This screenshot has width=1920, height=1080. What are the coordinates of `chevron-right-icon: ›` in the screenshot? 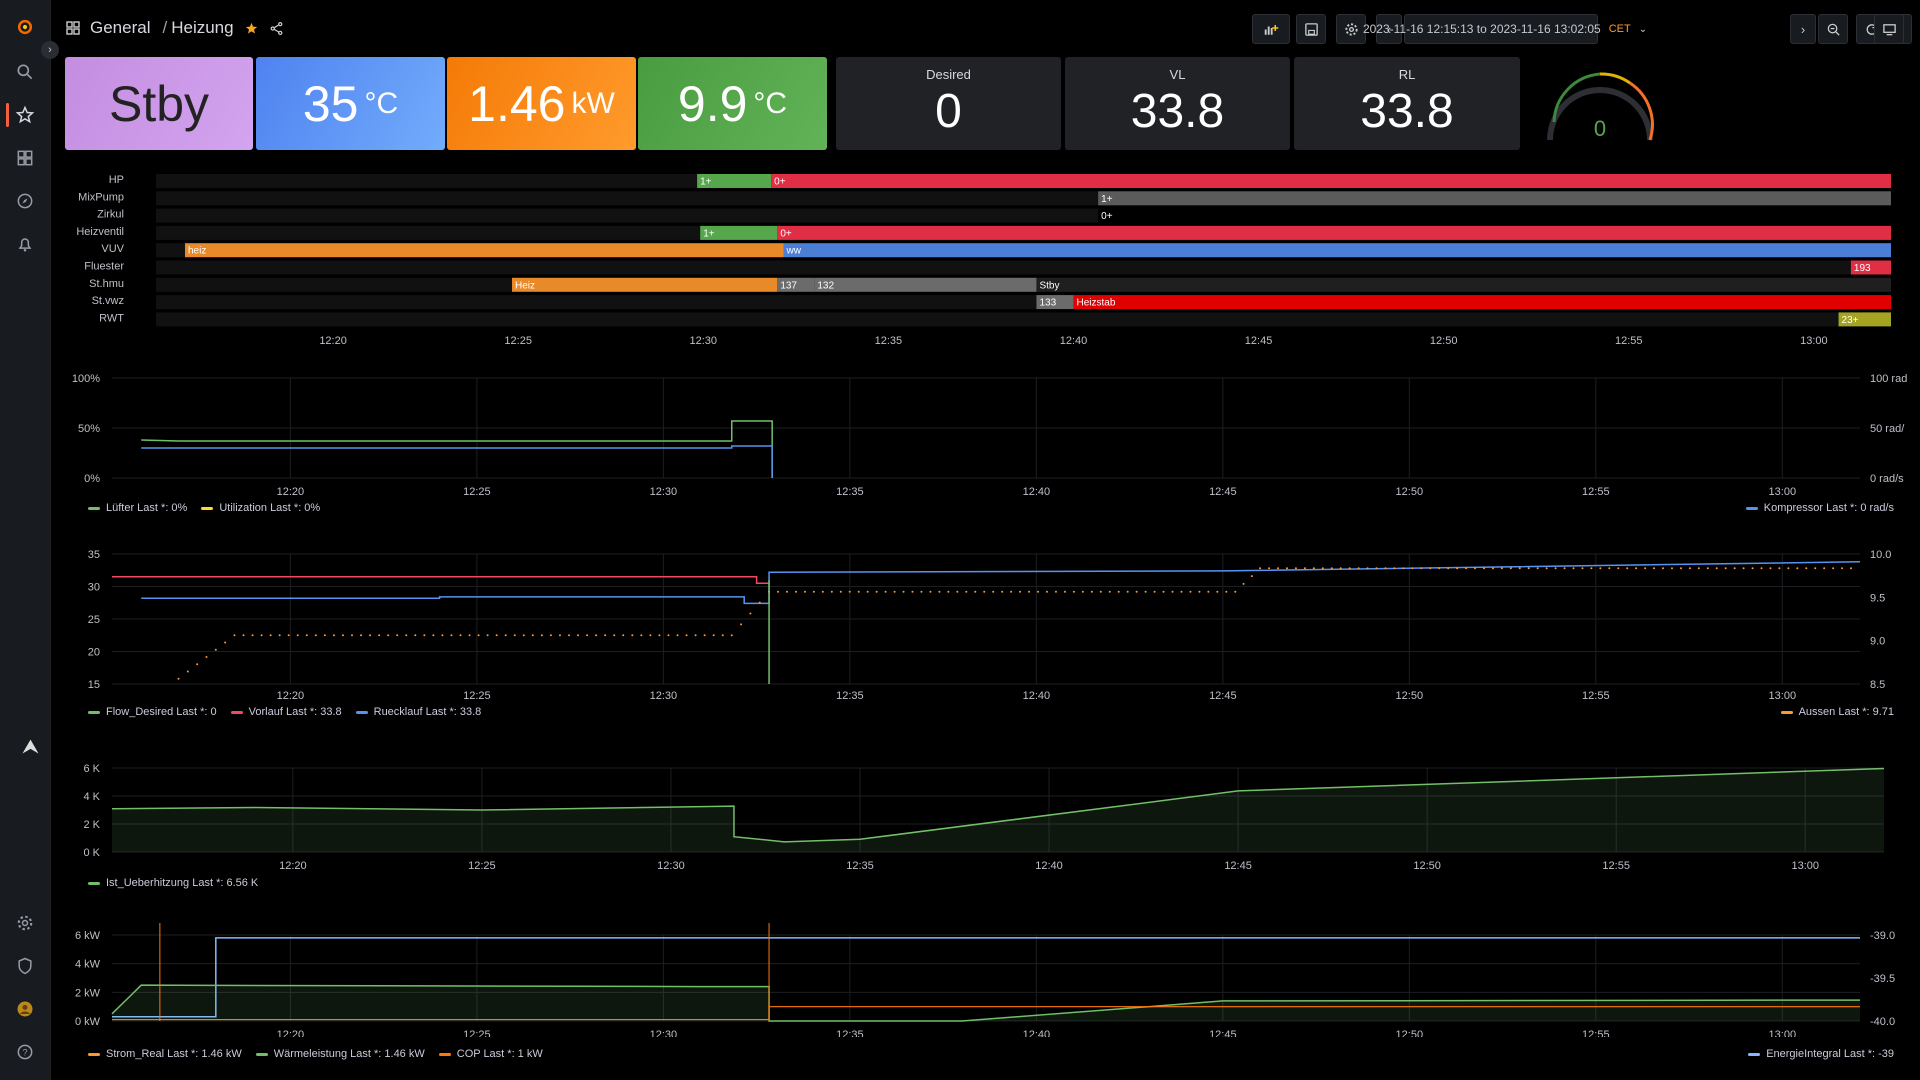 It's located at (1803, 29).